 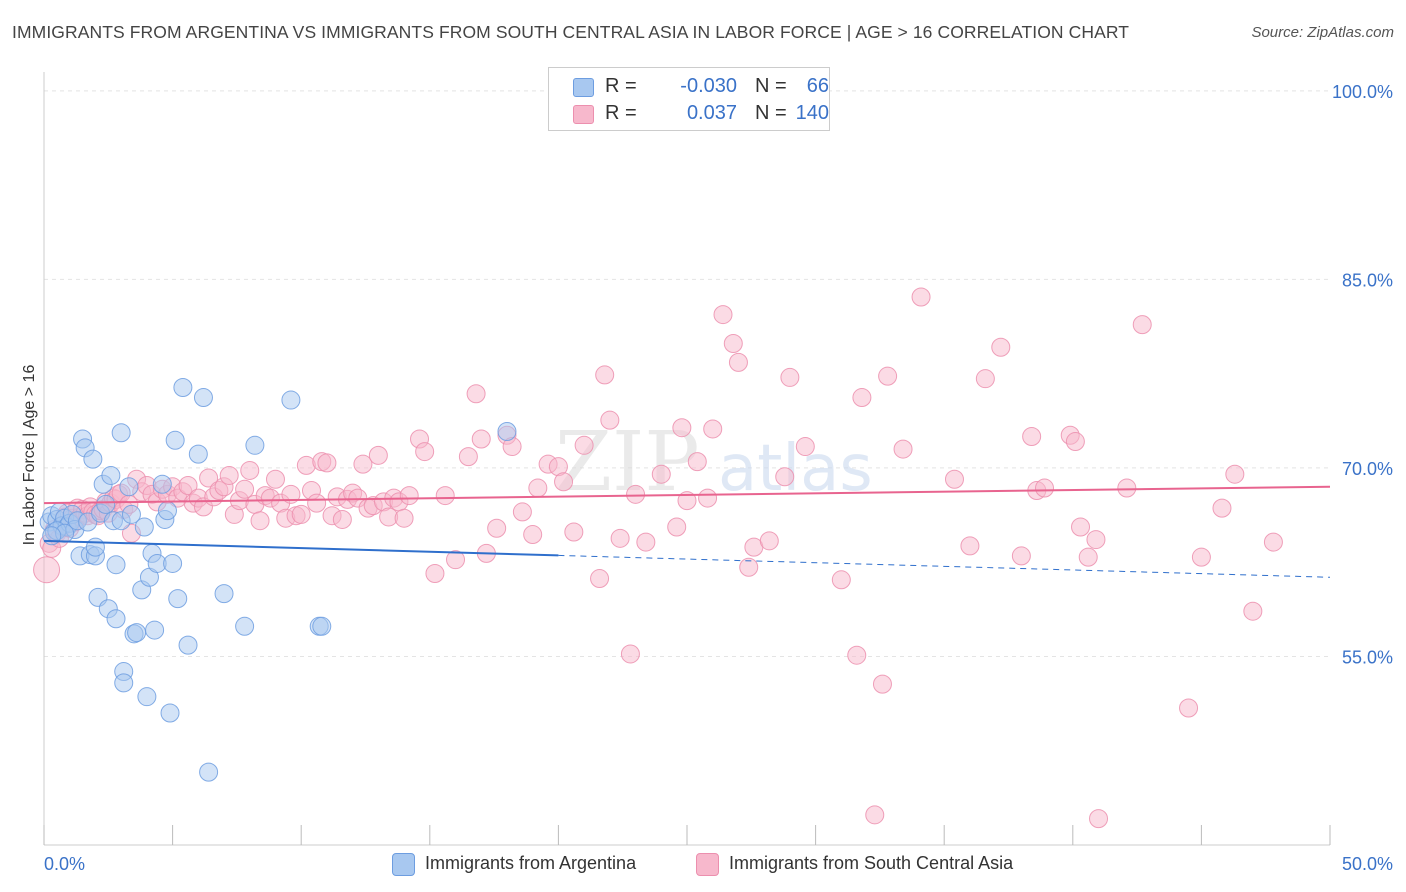 I want to click on south-central-asia-legend-swatch, so click(x=707, y=864).